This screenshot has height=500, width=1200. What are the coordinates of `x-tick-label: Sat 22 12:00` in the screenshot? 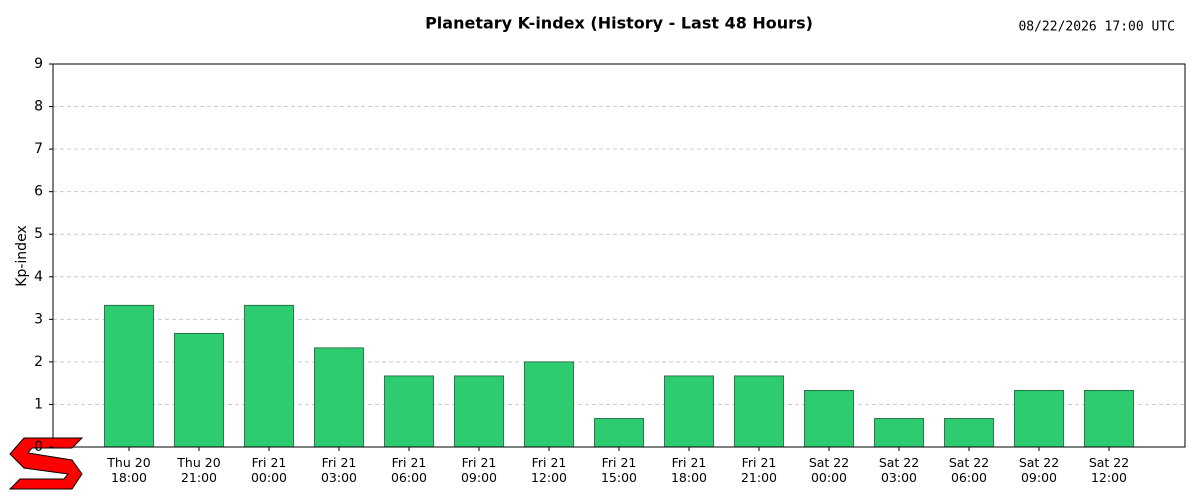 It's located at (1109, 470).